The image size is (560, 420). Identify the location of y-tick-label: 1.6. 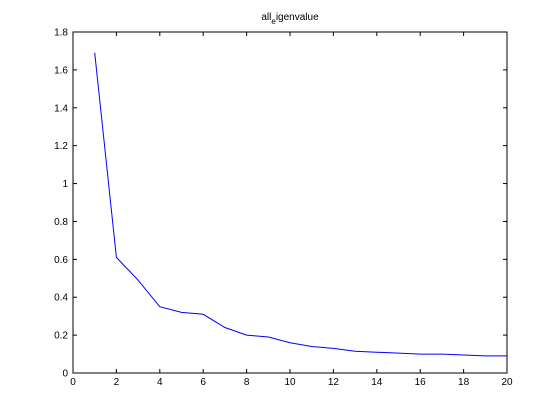
(61, 70).